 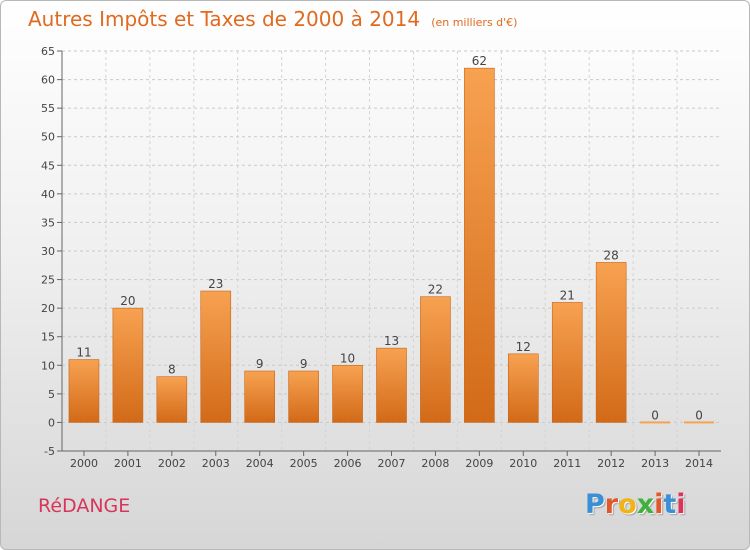 I want to click on x-tick-label: 2014, so click(x=699, y=463).